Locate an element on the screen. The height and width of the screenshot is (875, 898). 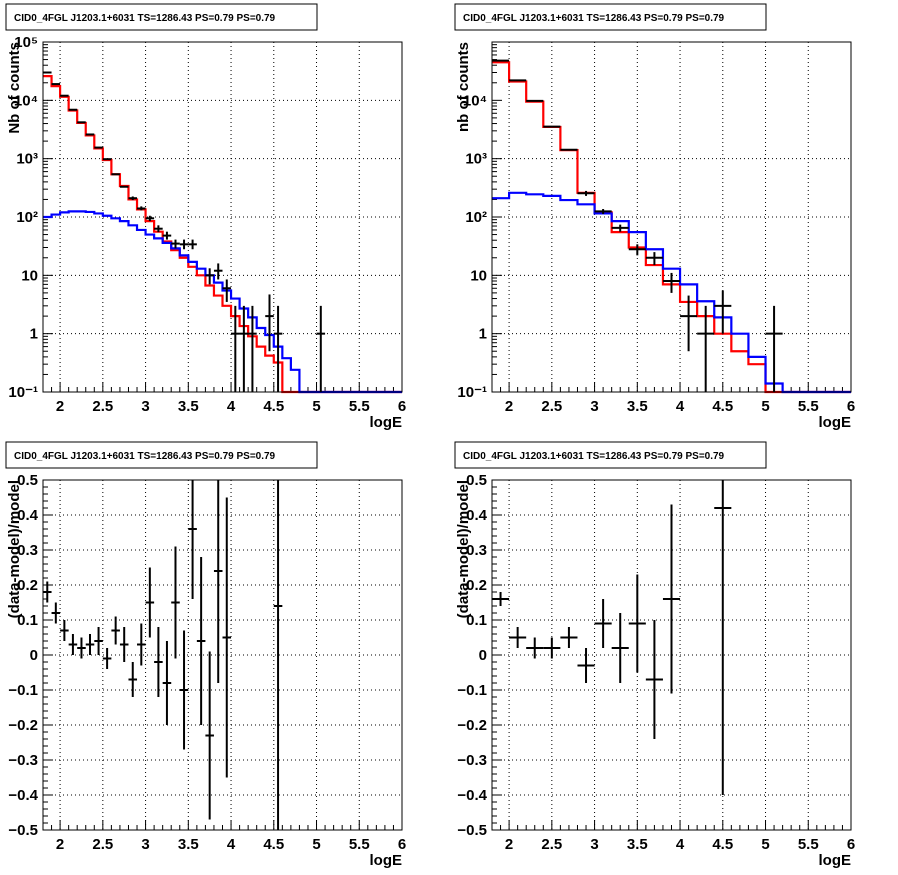
y-tick-label: 0.4 is located at coordinates (28, 515).